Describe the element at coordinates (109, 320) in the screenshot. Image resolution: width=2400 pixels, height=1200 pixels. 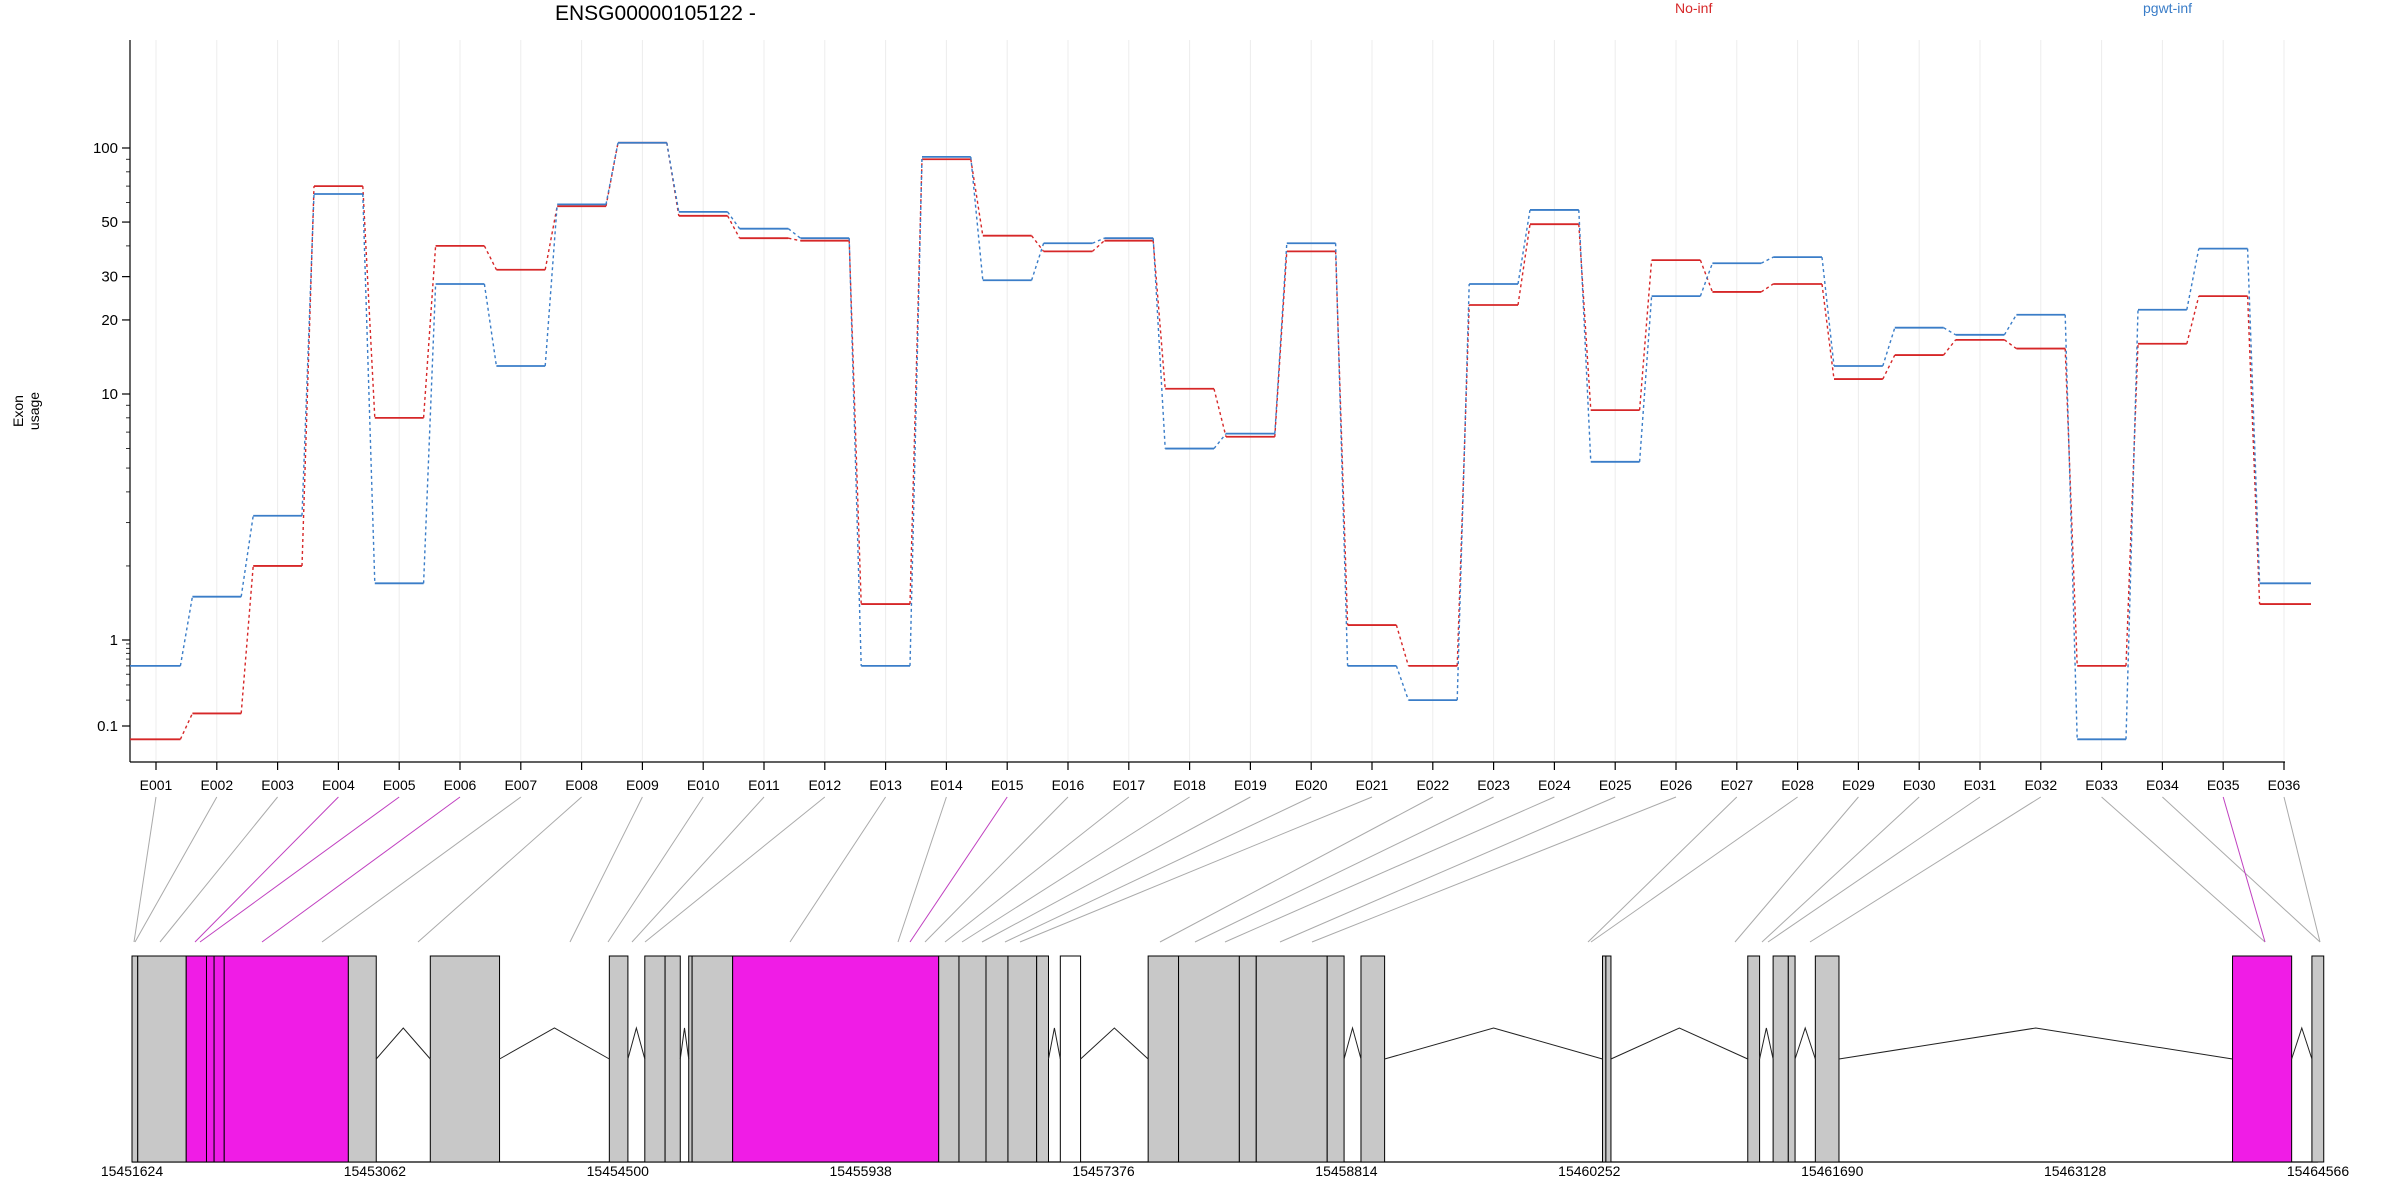
I see `y-tick-label: 20` at that location.